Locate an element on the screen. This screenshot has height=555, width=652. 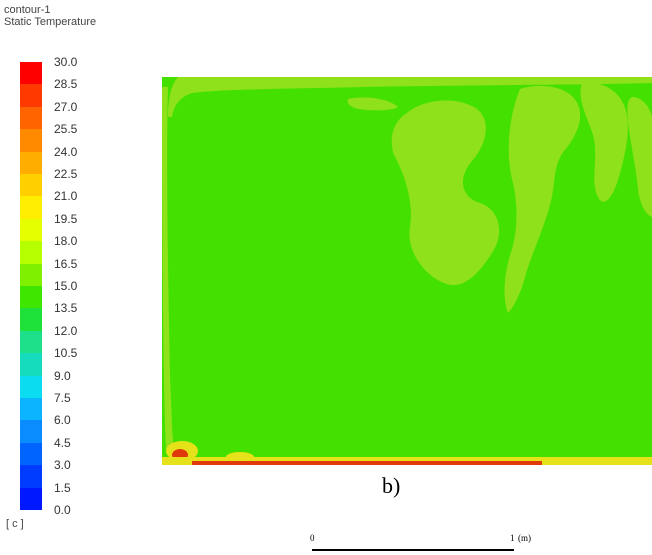
scale-unit-label: (m) is located at coordinates (524, 538).